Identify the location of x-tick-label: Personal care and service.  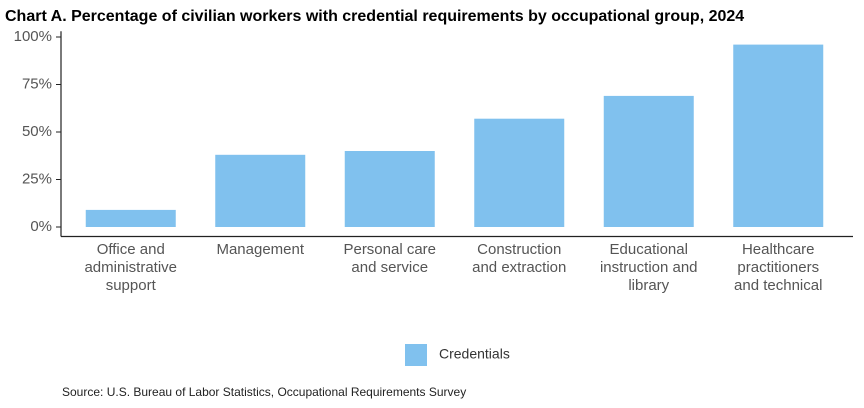
(390, 258).